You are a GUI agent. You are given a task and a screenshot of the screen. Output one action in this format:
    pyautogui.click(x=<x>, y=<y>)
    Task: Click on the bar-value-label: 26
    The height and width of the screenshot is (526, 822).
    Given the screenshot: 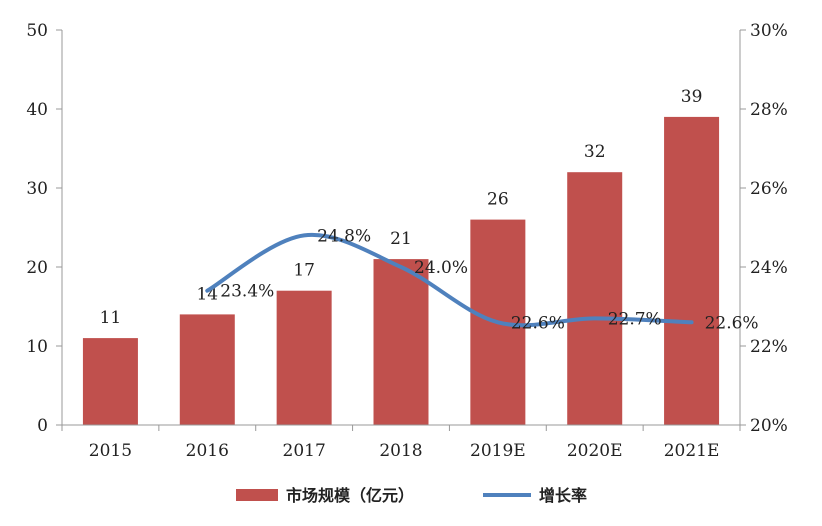 What is the action you would take?
    pyautogui.click(x=498, y=200)
    